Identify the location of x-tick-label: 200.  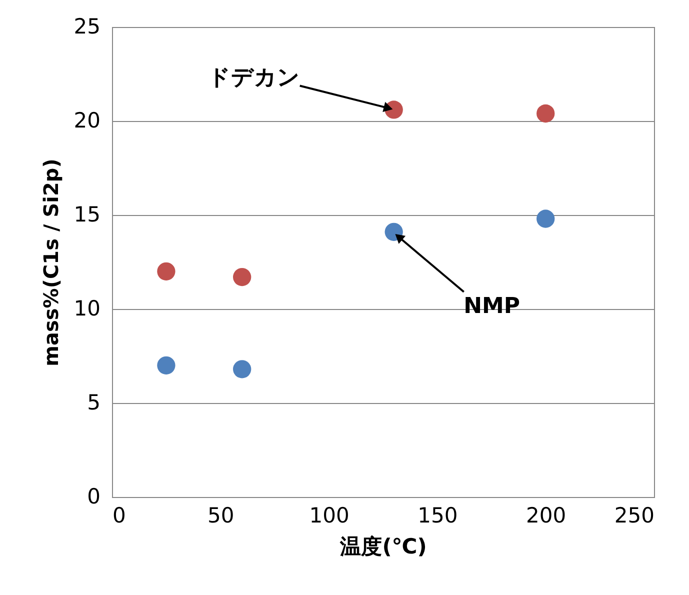
(546, 516).